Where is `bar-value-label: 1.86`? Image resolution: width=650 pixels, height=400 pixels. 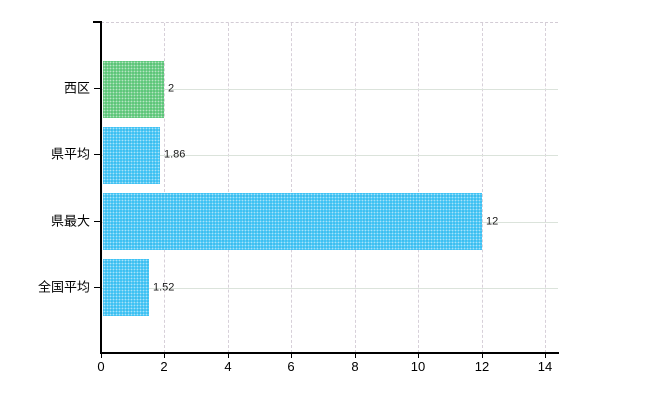
bar-value-label: 1.86 is located at coordinates (175, 154).